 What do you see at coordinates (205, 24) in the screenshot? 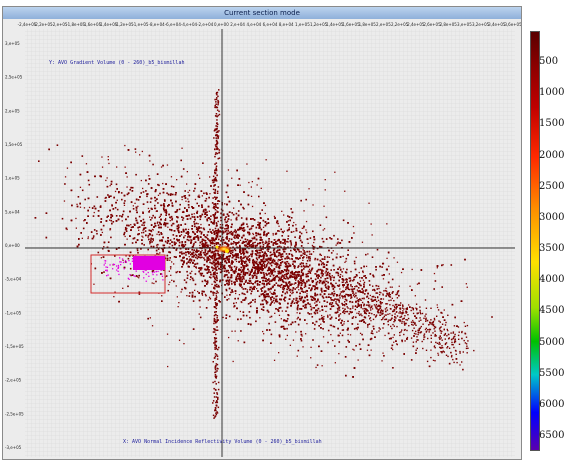
I see `x-tick-label: -2,e+04` at bounding box center [205, 24].